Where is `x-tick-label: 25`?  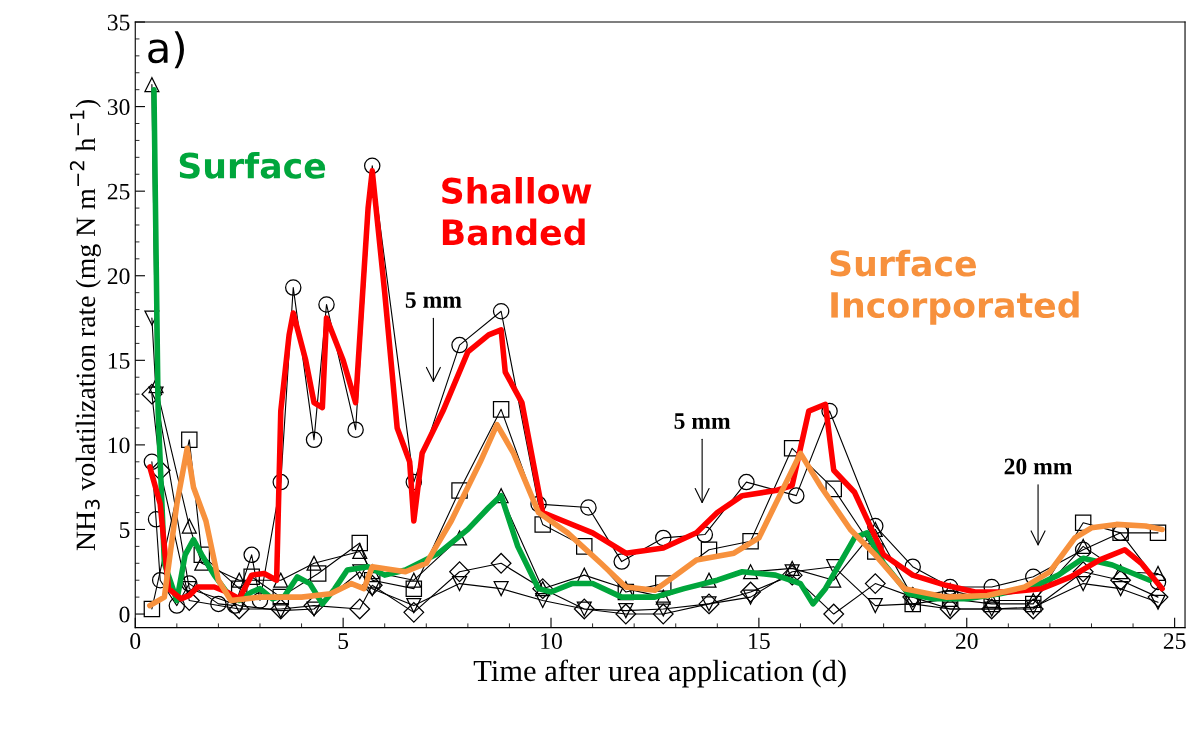 x-tick-label: 25 is located at coordinates (1174, 641).